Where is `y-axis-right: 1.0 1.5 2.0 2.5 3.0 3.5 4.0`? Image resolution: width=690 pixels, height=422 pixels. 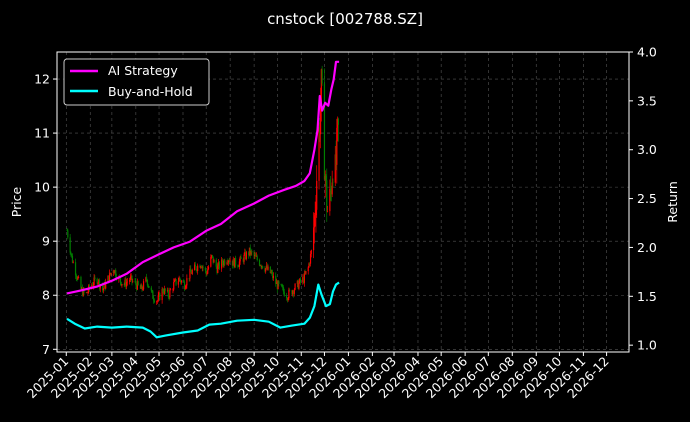
y-axis-right: 1.0 1.5 2.0 2.5 3.0 3.5 4.0 is located at coordinates (643, 199).